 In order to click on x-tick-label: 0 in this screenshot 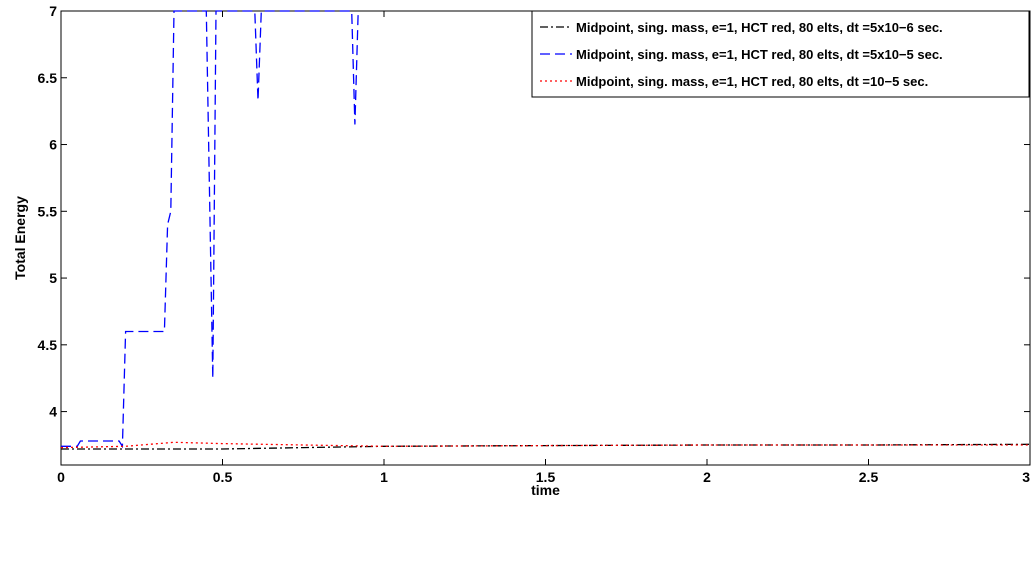, I will do `click(61, 477)`.